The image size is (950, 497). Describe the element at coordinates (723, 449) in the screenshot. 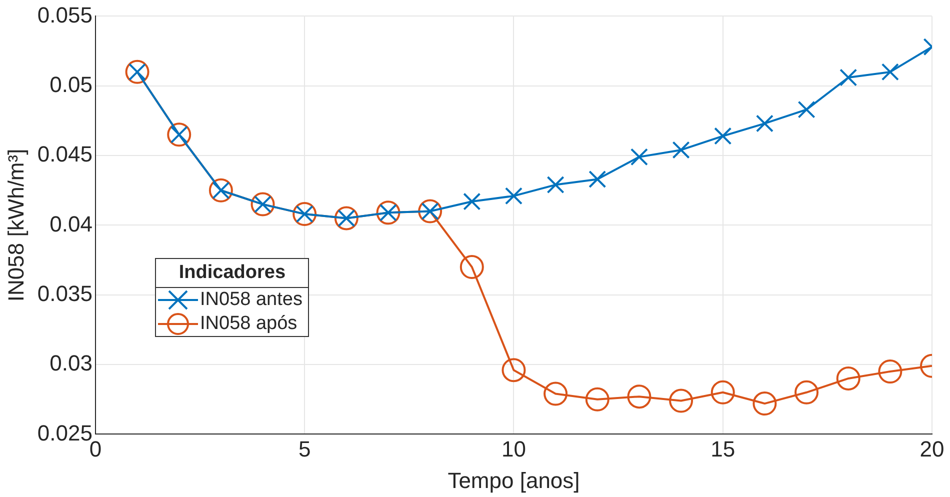

I see `x-tick-label: 15` at that location.